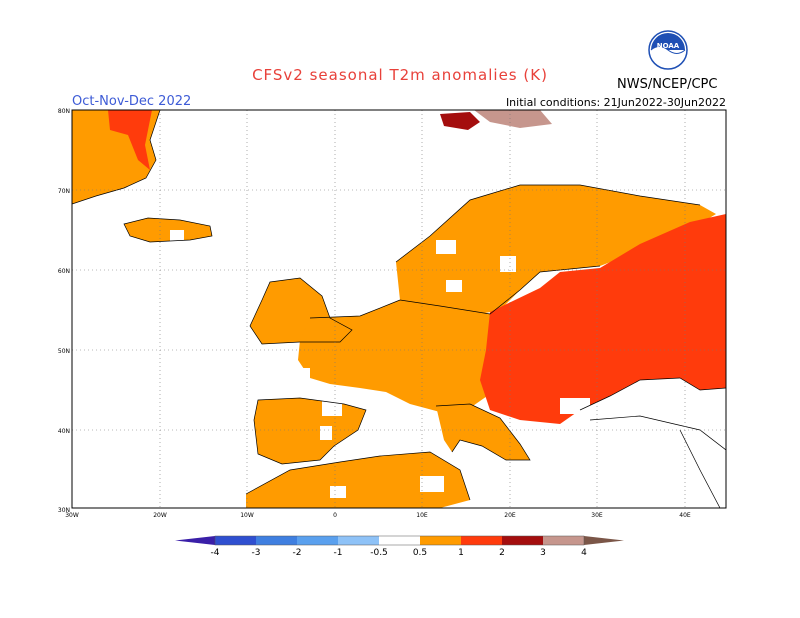 The height and width of the screenshot is (618, 800). What do you see at coordinates (615, 102) in the screenshot?
I see `initial-conditions: Initial conditions: 21Jun2022-30Jun2022` at bounding box center [615, 102].